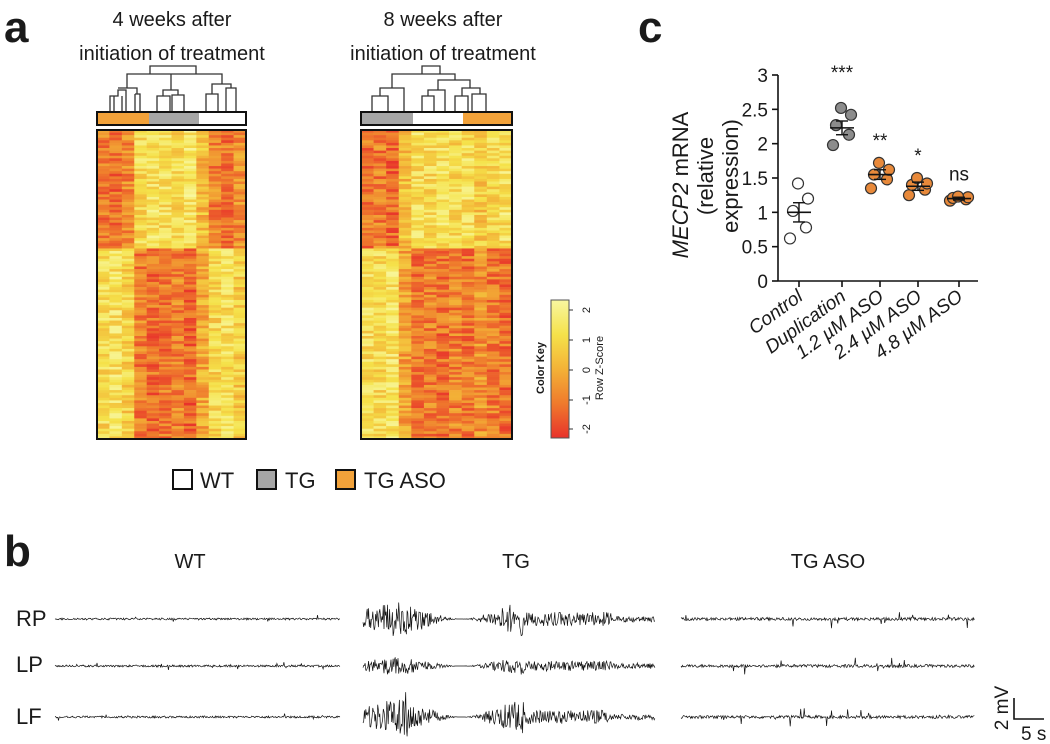  I want to click on data-point, so click(879, 162).